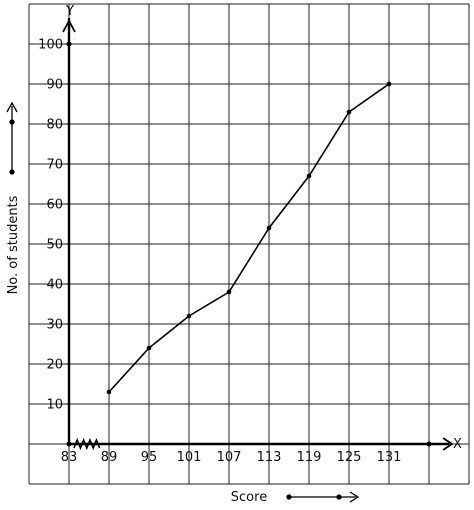 This screenshot has height=510, width=474. I want to click on x-tick-label: 83, so click(69, 457).